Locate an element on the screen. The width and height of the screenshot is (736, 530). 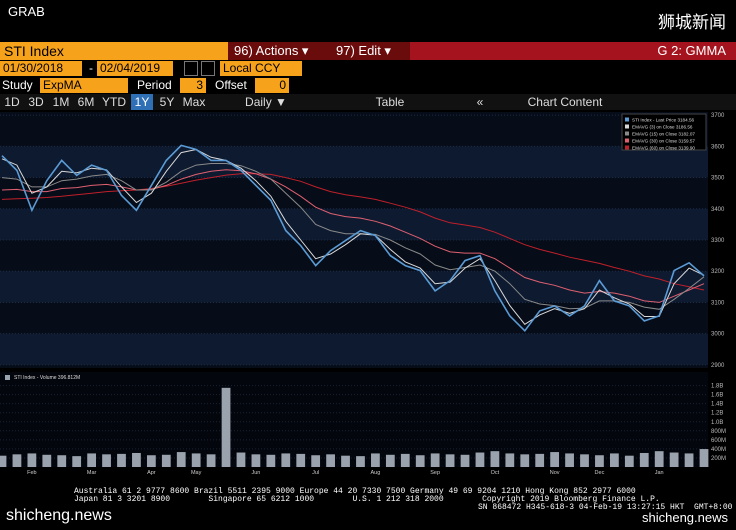
security-field: STI Index is located at coordinates (114, 51).